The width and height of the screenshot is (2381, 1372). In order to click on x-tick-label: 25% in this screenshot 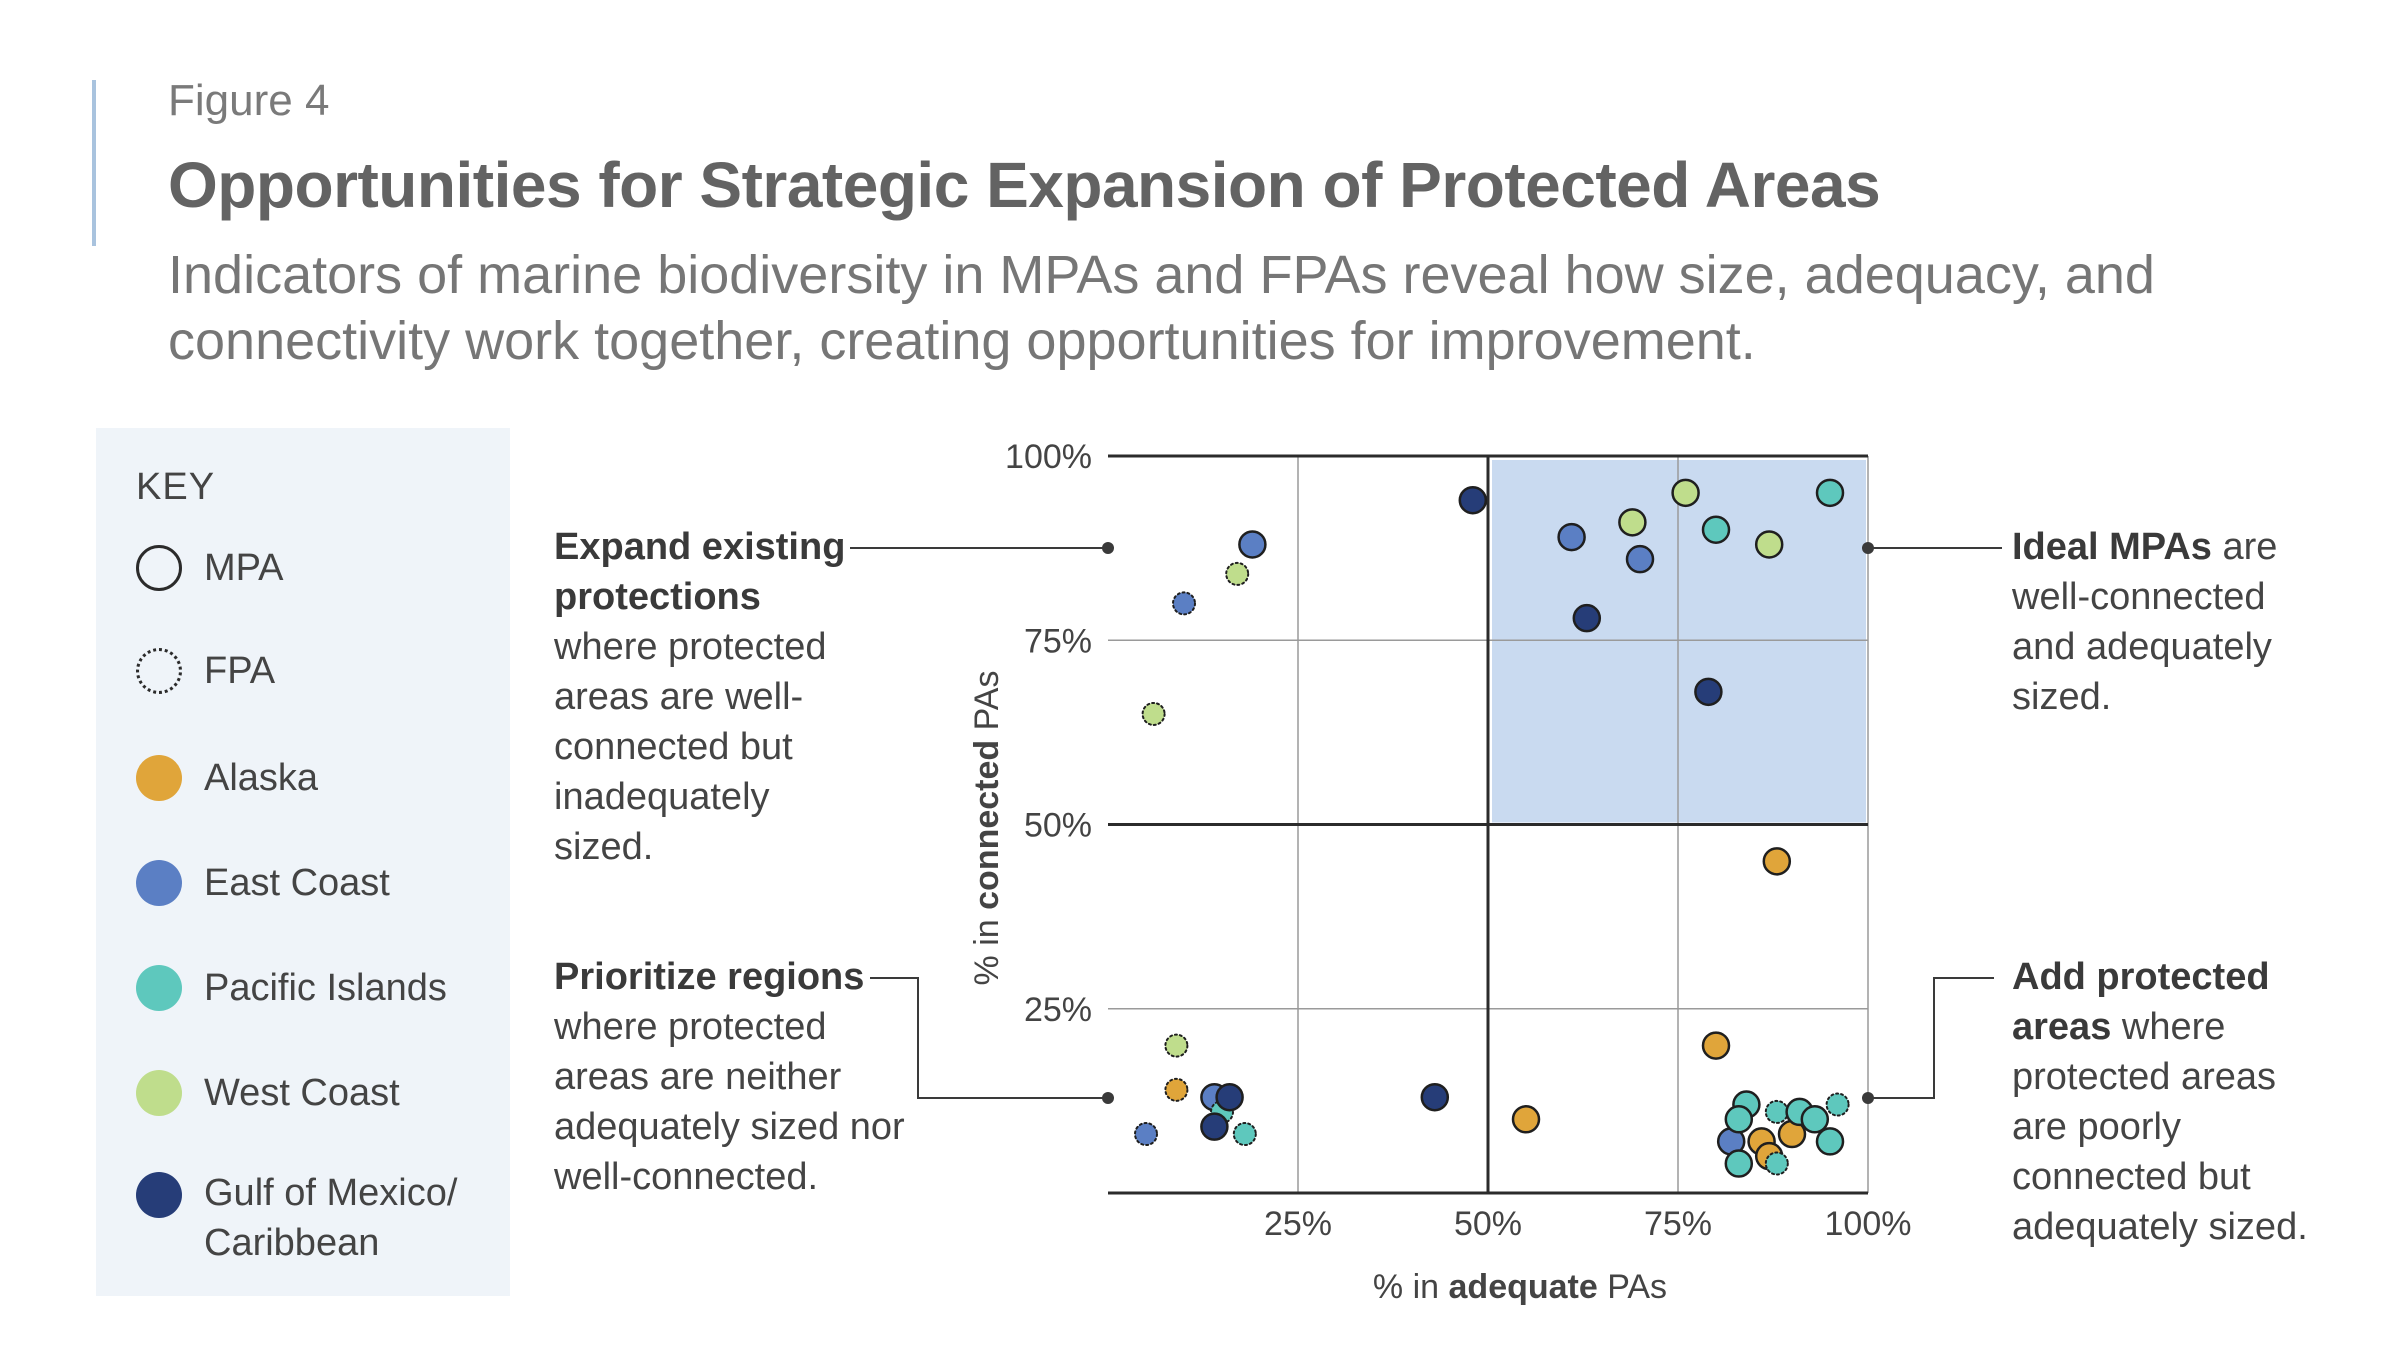, I will do `click(1298, 1224)`.